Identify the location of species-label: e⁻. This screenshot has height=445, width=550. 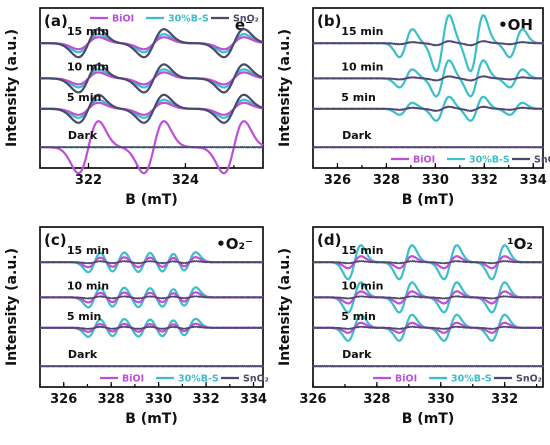
(244, 25).